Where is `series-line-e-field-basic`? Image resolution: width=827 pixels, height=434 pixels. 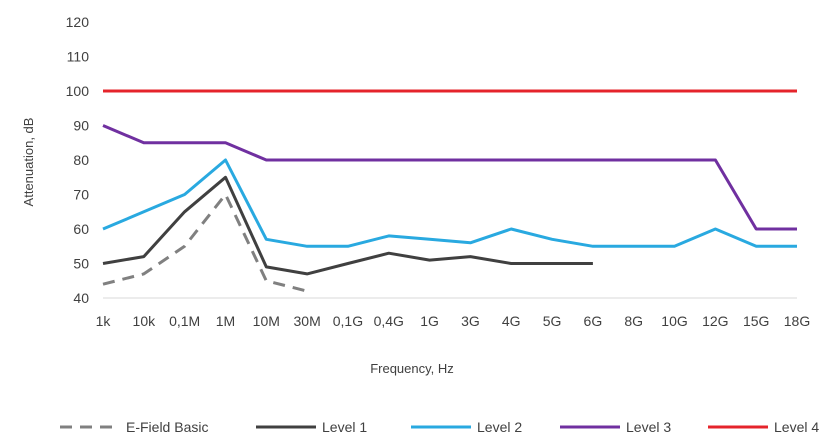
series-line-e-field-basic is located at coordinates (205, 243).